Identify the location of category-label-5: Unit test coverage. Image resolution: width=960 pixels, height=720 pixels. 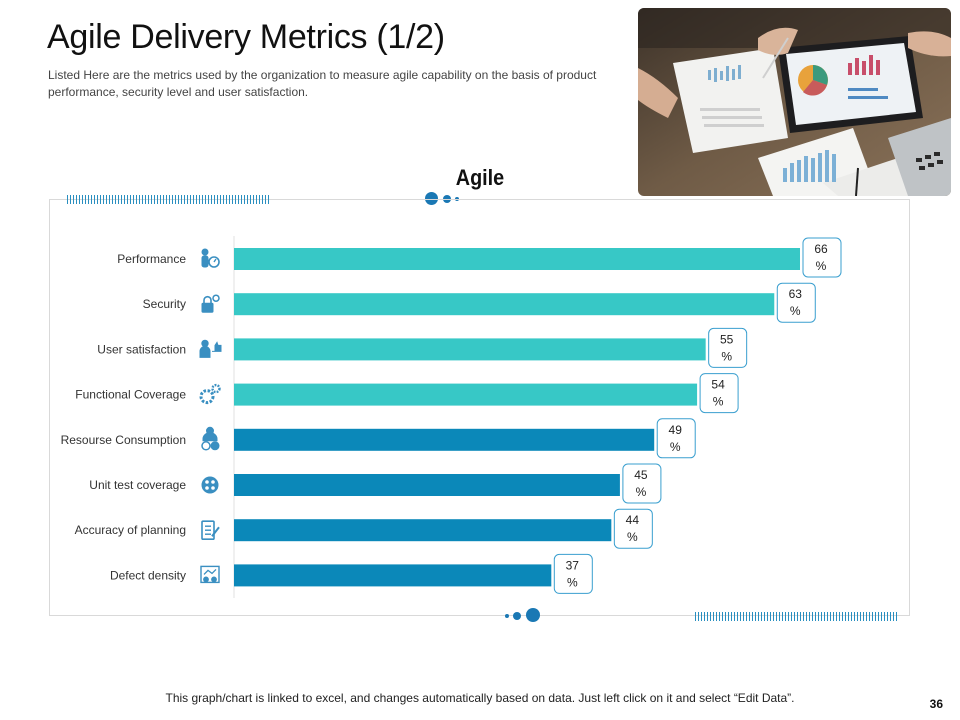
(137, 485).